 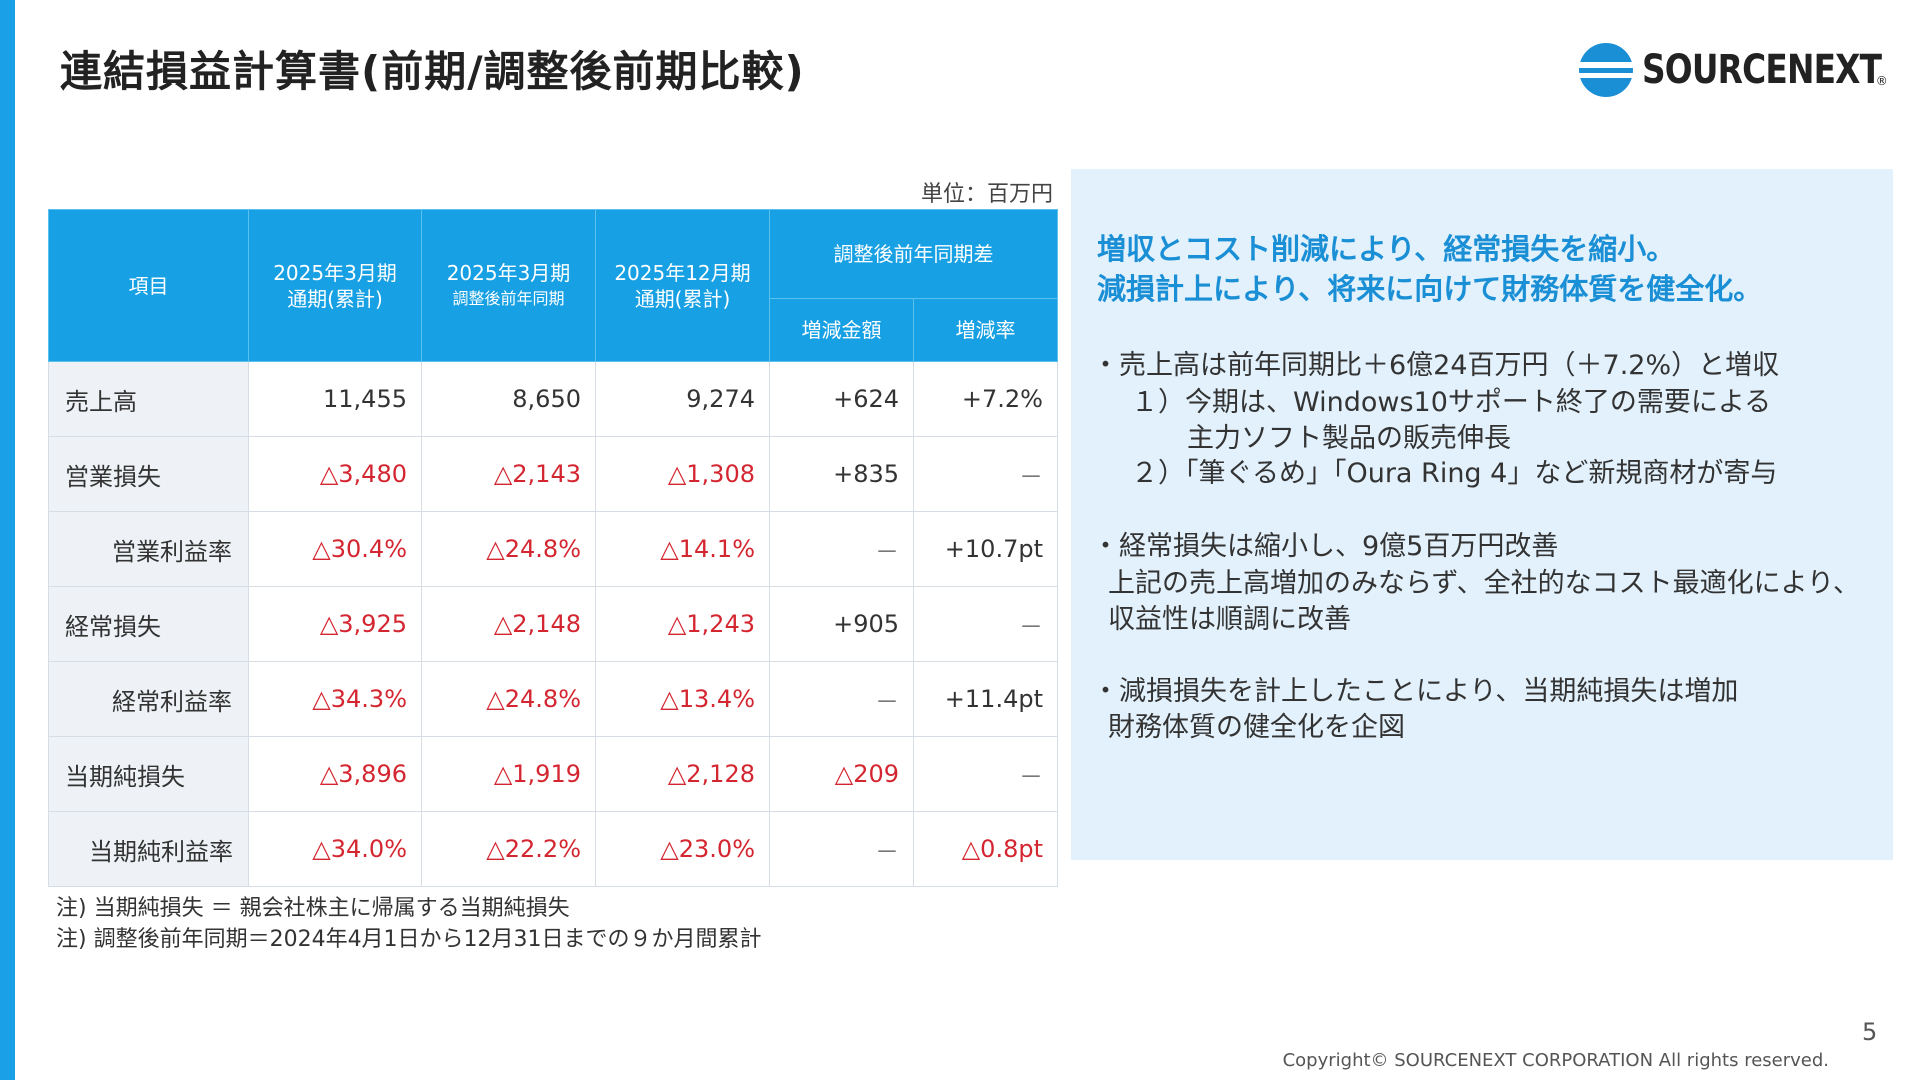 What do you see at coordinates (148, 399) in the screenshot?
I see `row-label: 売上高` at bounding box center [148, 399].